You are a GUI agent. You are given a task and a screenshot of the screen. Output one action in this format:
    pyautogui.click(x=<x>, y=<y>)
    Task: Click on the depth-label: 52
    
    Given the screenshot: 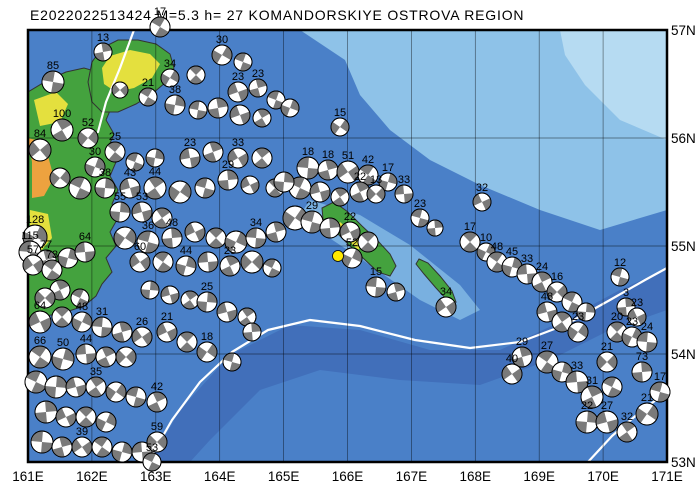 What is the action you would take?
    pyautogui.click(x=88, y=123)
    